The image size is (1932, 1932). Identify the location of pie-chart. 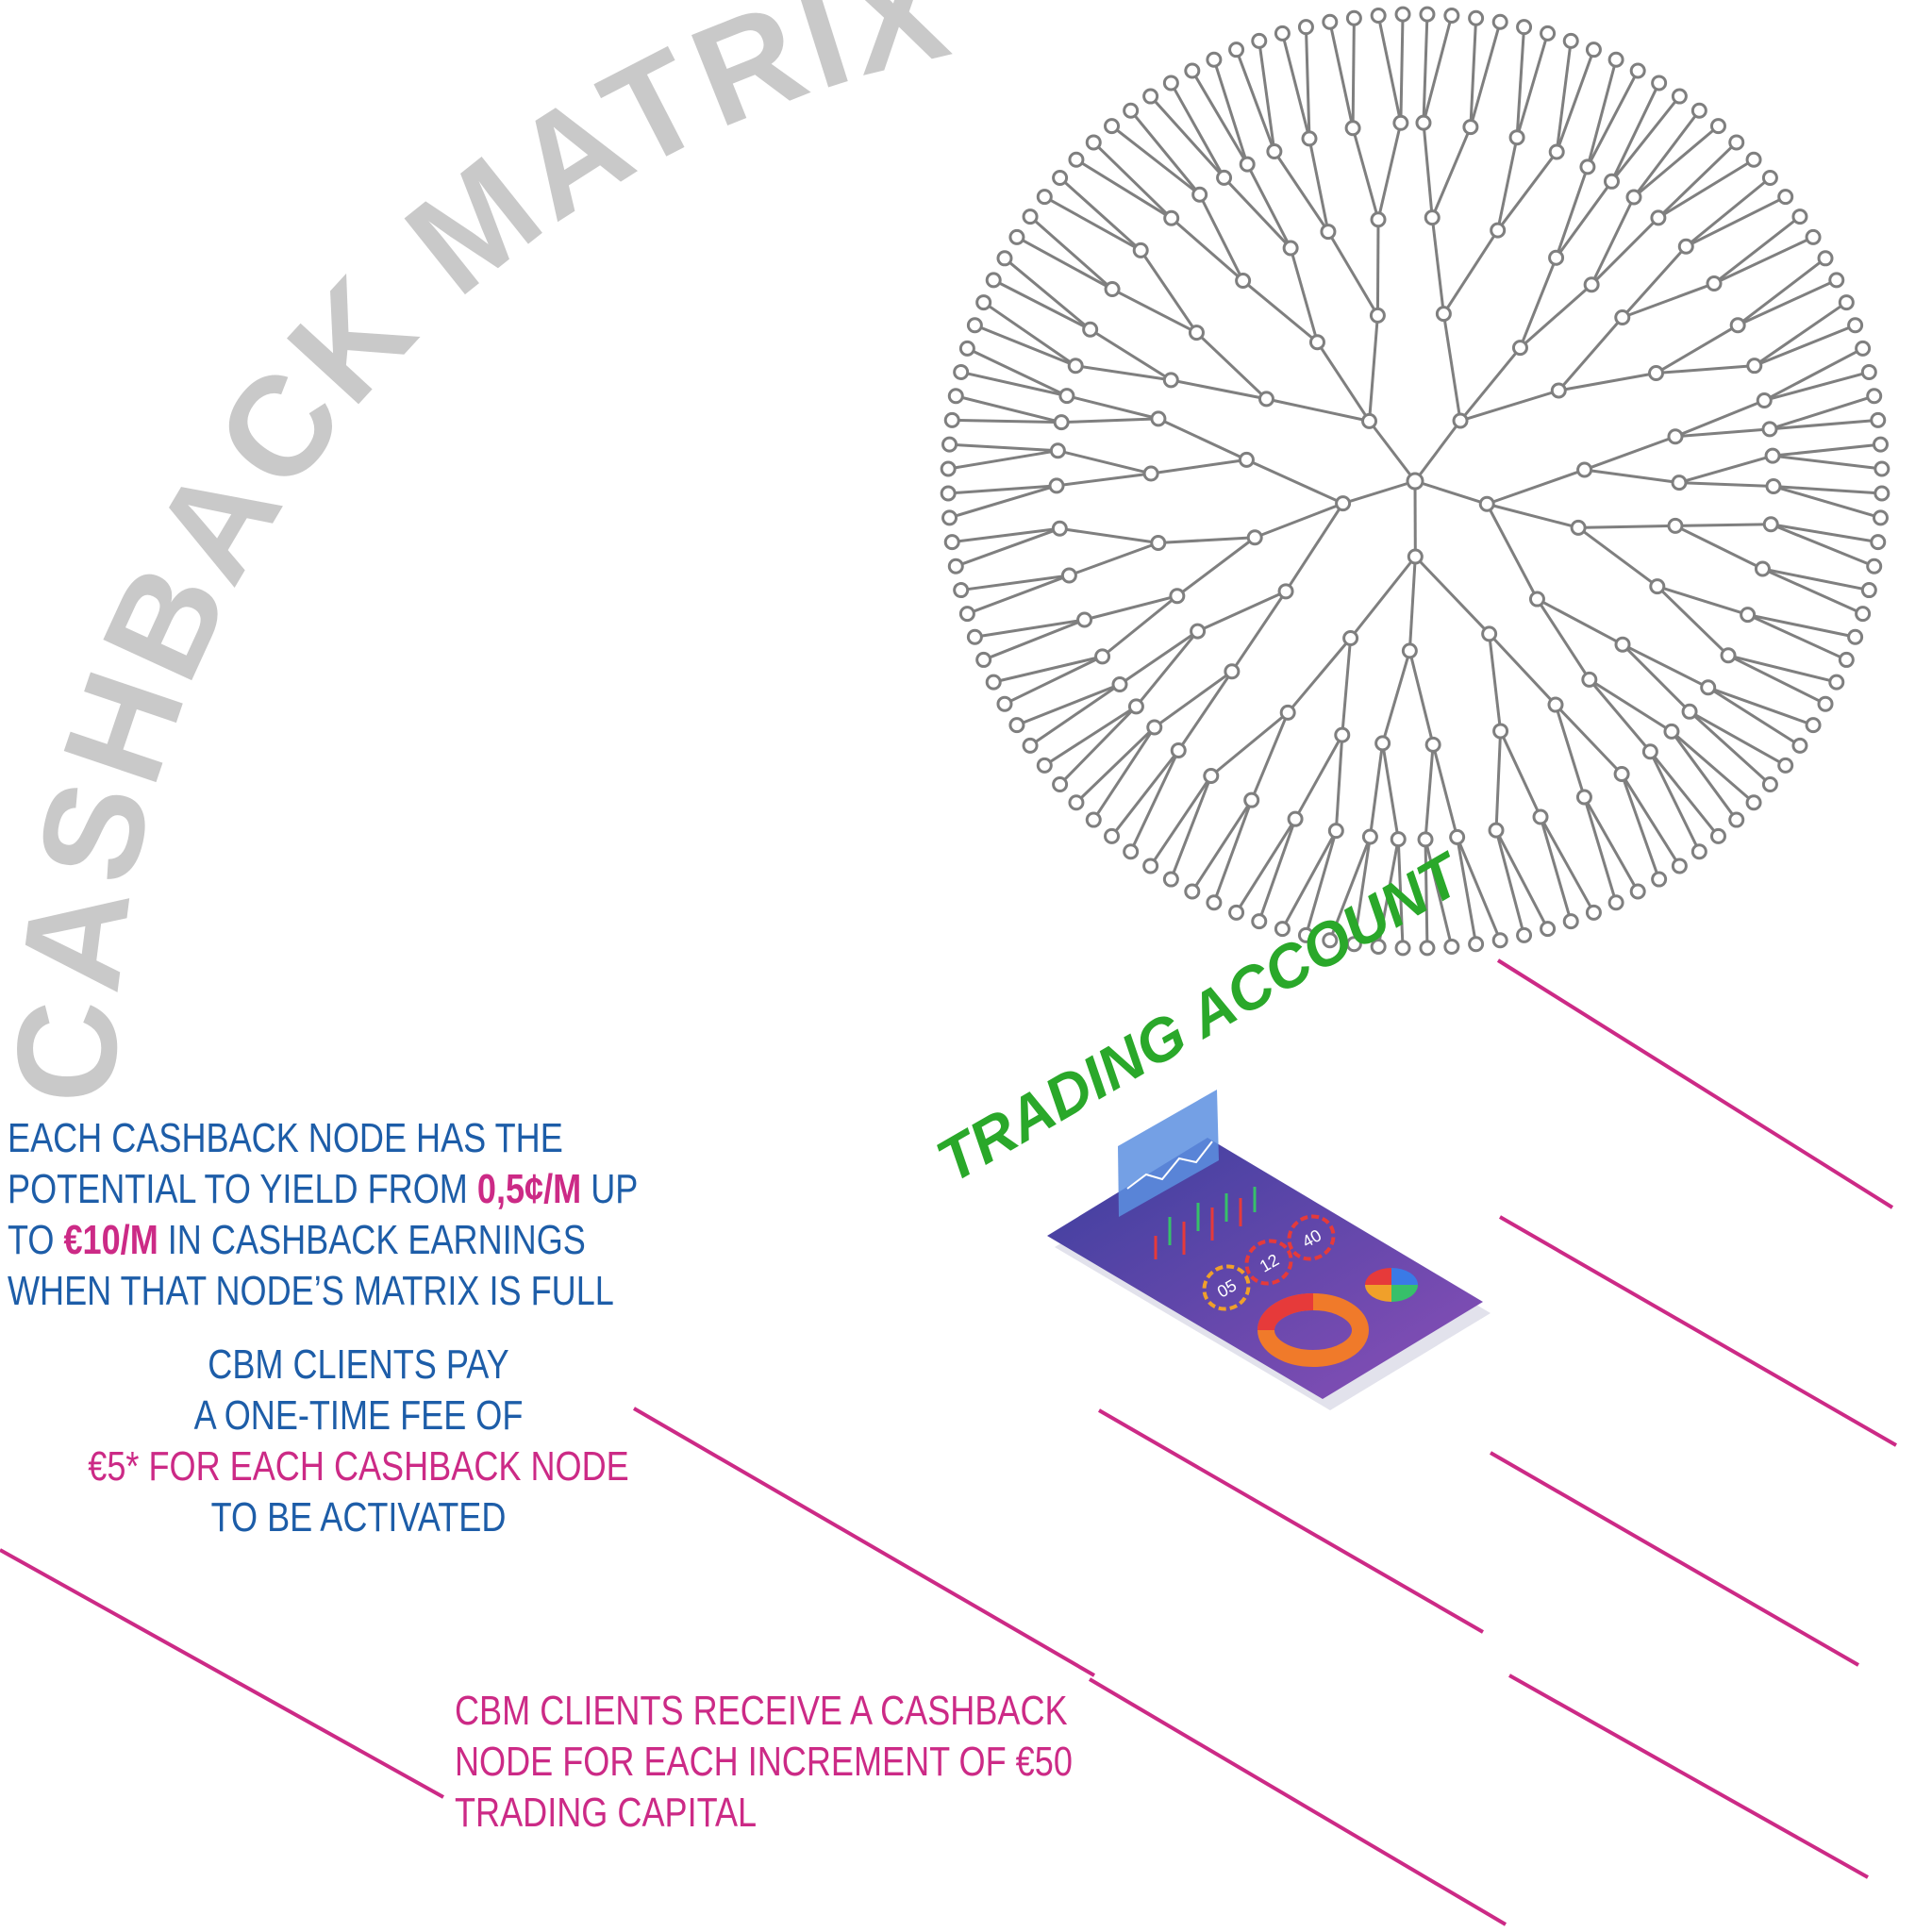
(1392, 1285).